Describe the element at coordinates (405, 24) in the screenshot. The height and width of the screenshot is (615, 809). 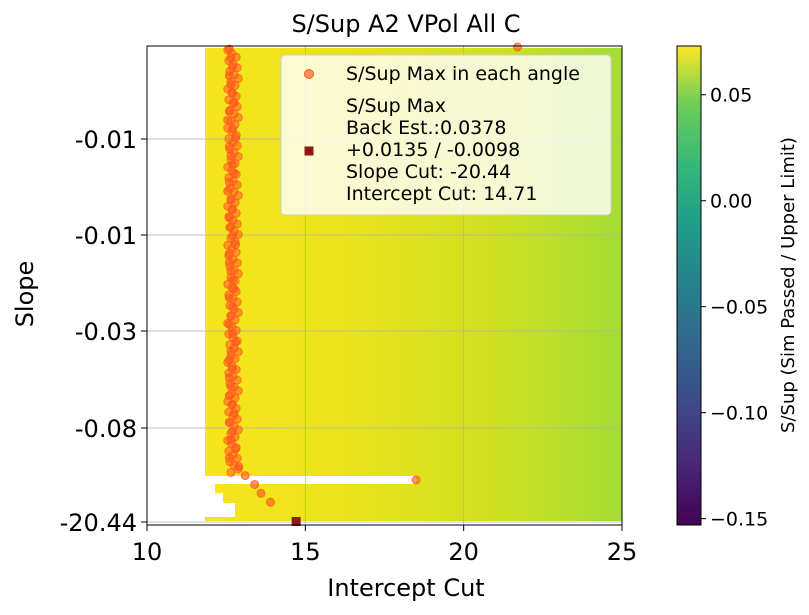
I see `chart-title: S/Sup A2 VPol All C` at that location.